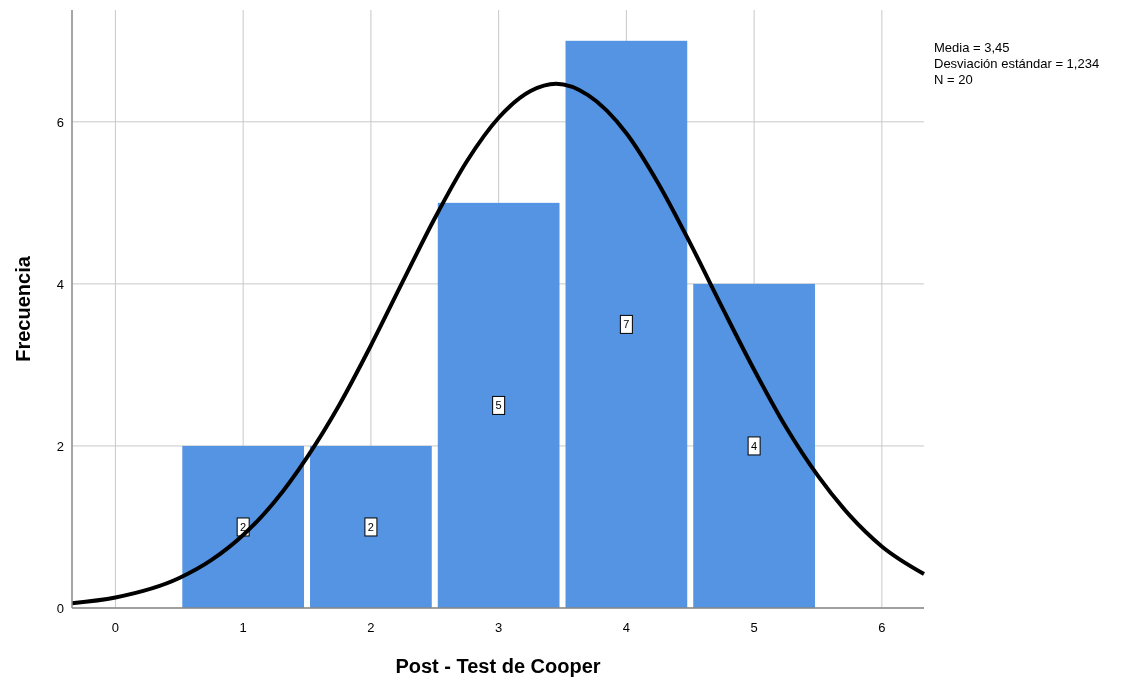 Image resolution: width=1143 pixels, height=681 pixels. I want to click on y-tick-label: 2, so click(60, 446).